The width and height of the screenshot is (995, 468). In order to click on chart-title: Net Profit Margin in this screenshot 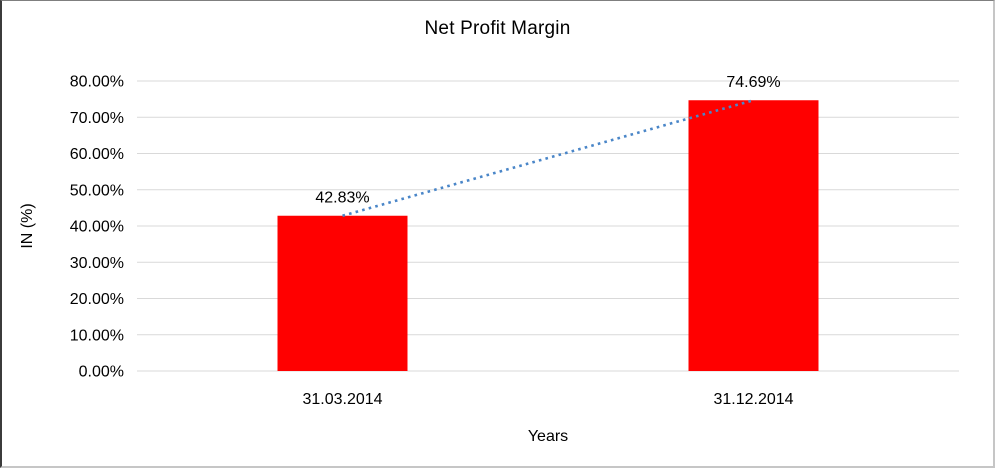, I will do `click(497, 28)`.